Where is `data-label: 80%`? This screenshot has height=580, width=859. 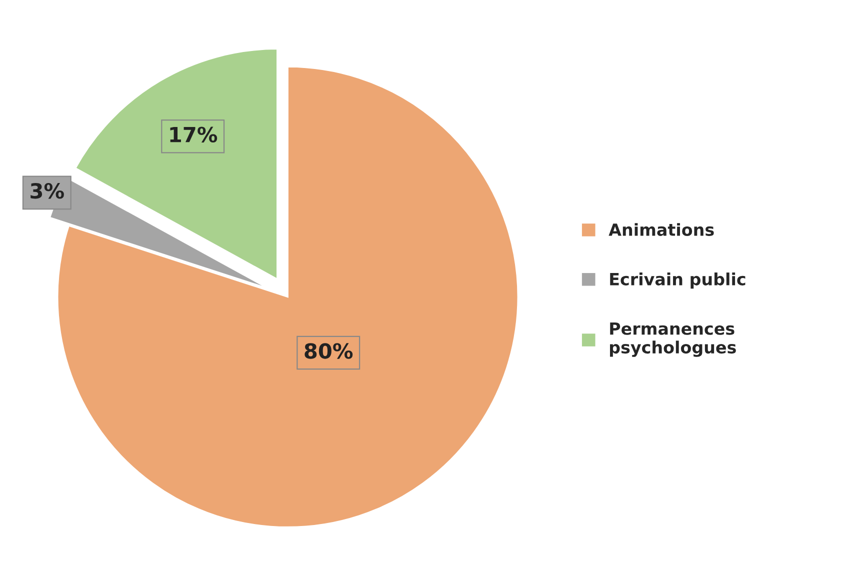 data-label: 80% is located at coordinates (328, 351).